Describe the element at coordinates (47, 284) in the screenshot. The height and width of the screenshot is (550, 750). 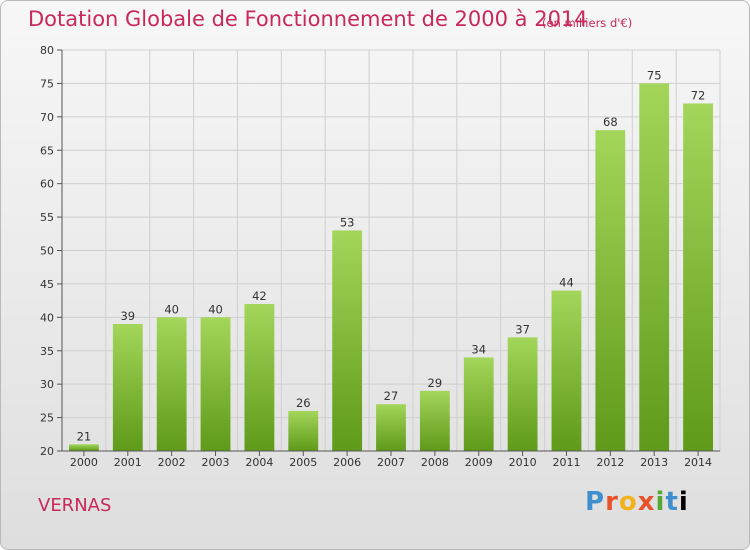
I see `y-tick-label: 45` at that location.